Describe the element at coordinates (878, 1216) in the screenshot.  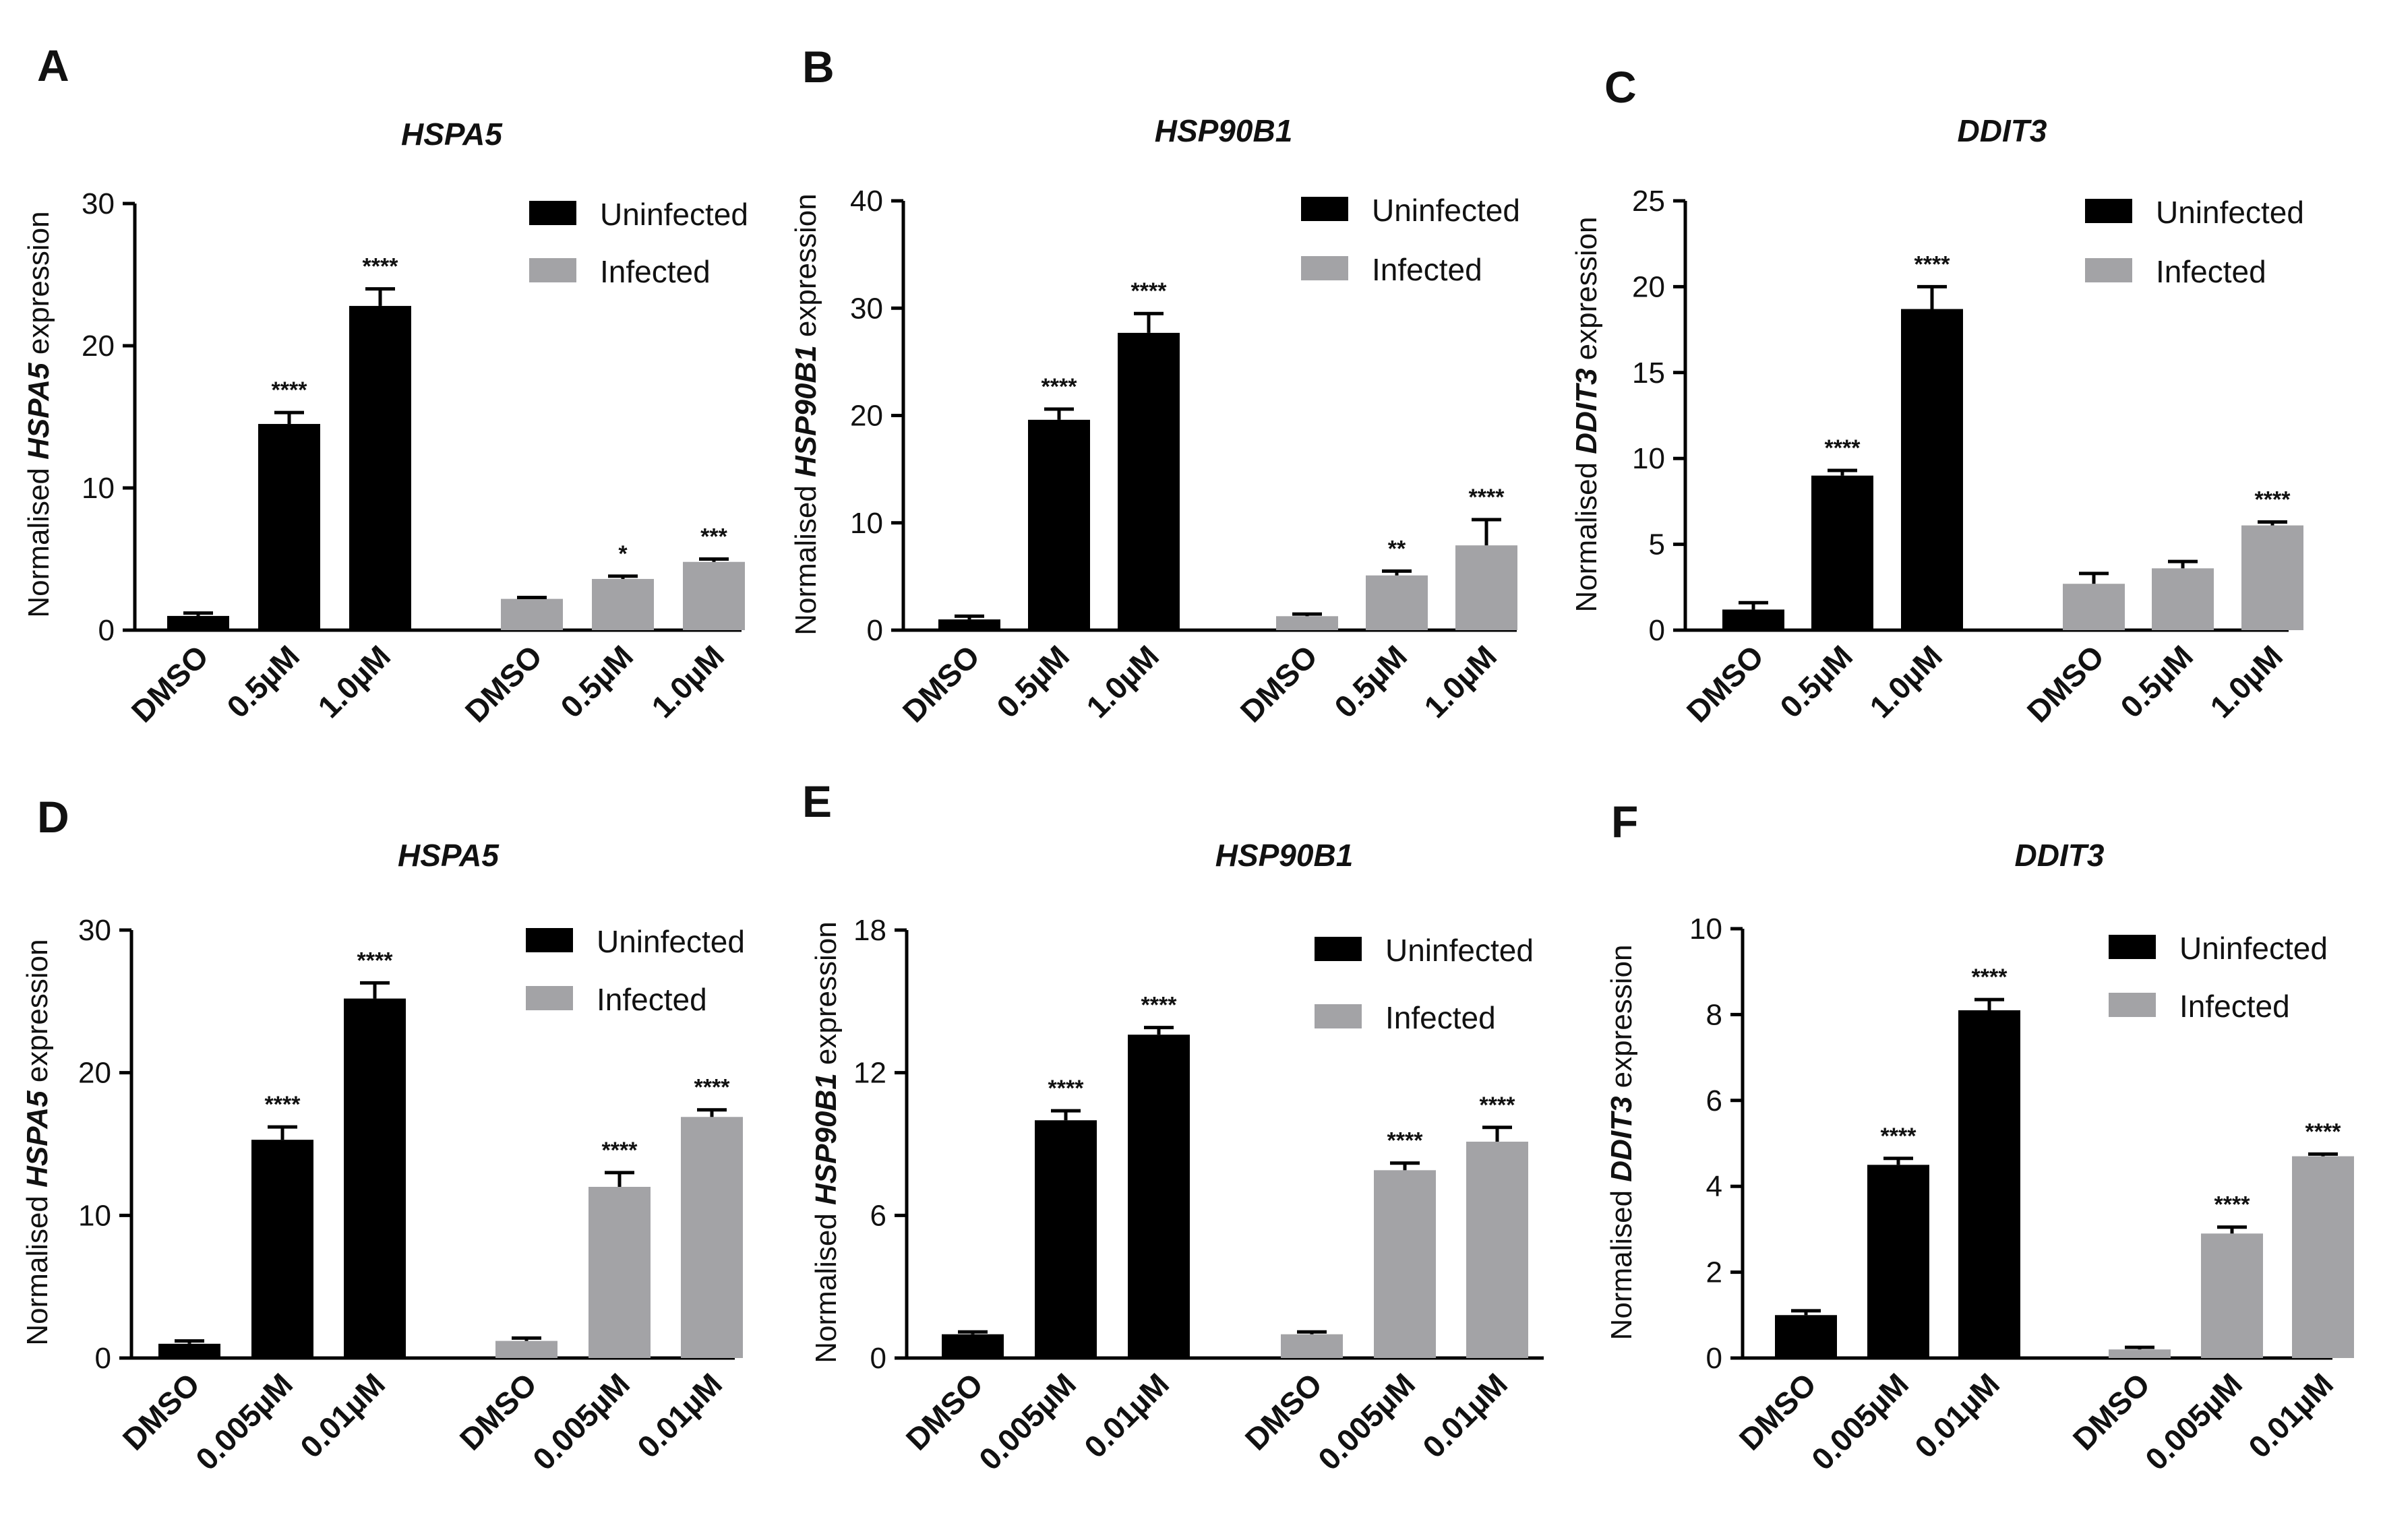
I see `y-tick-label: 6` at that location.